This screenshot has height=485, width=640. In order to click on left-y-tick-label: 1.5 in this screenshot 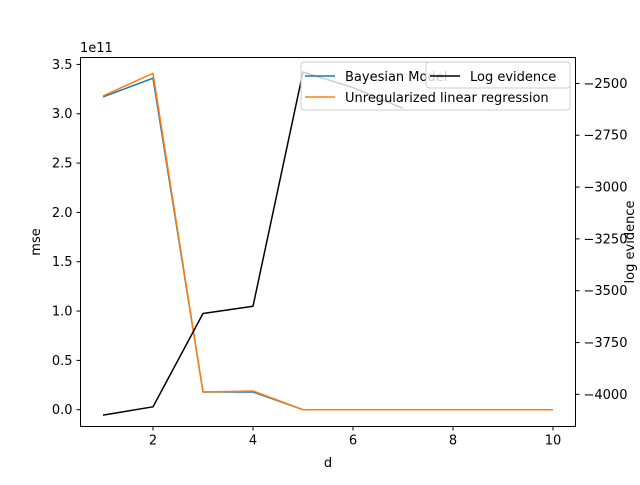, I will do `click(62, 262)`.